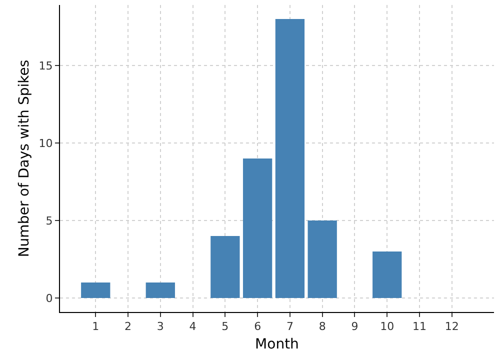 The height and width of the screenshot is (357, 500). Describe the element at coordinates (160, 327) in the screenshot. I see `x-tick-label: 3` at that location.